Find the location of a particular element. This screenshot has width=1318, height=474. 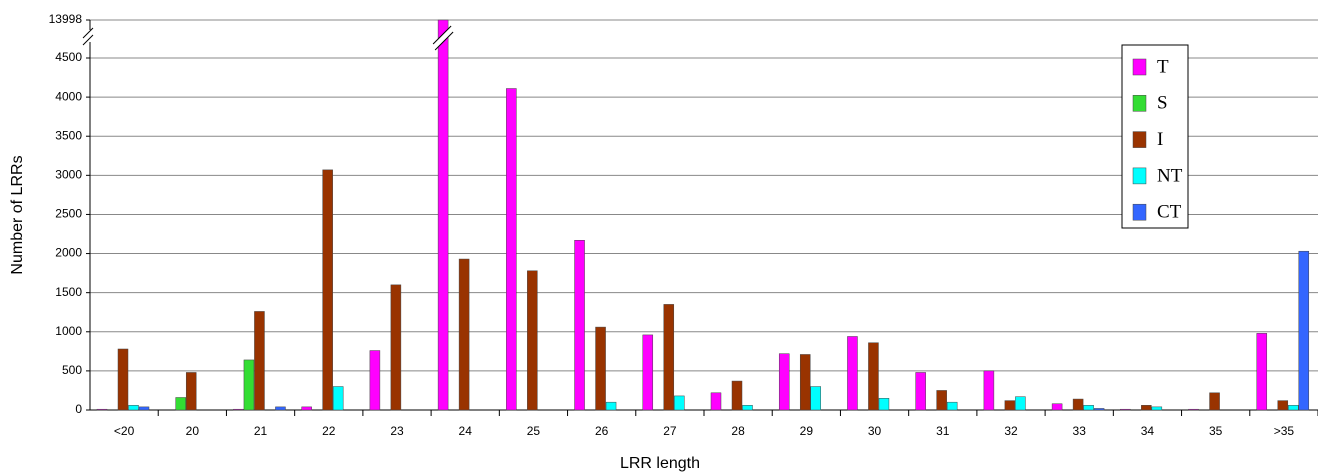

y-tick-label: 3000 is located at coordinates (68, 175).